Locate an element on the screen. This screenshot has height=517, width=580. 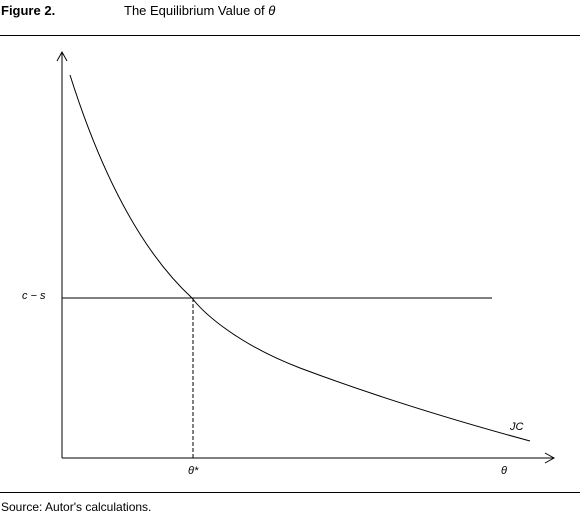
y-axis-arrowhead is located at coordinates (62, 56).